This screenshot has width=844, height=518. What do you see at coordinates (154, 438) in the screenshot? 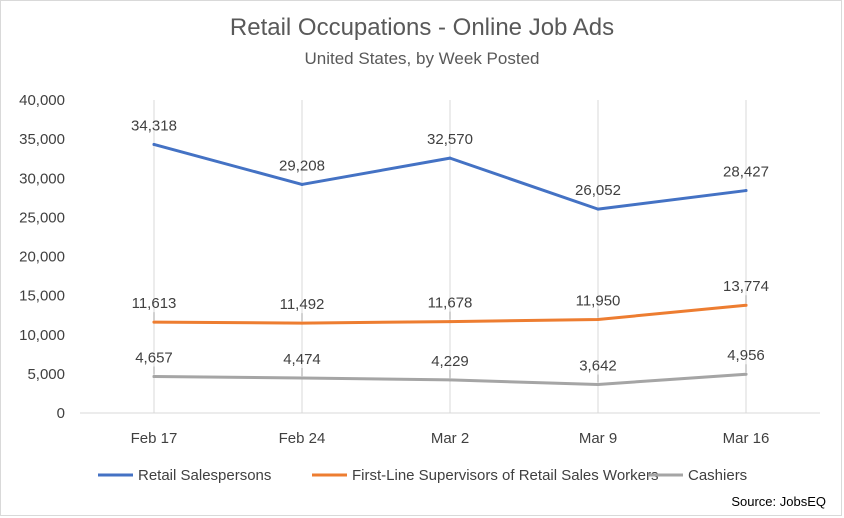
I see `x-tick-label: Feb 17` at bounding box center [154, 438].